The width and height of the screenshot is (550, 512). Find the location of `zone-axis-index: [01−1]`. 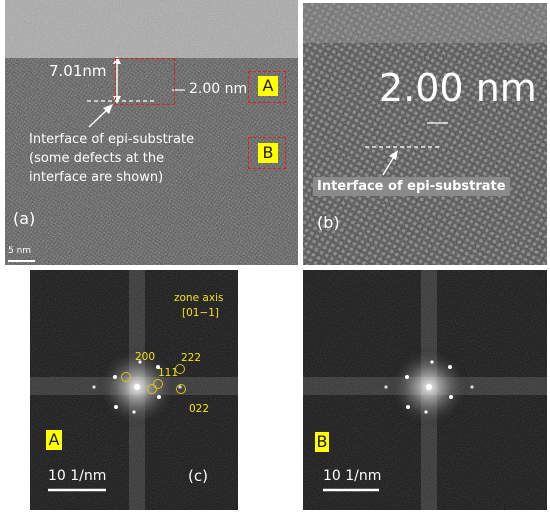

zone-axis-index: [01−1] is located at coordinates (201, 313).